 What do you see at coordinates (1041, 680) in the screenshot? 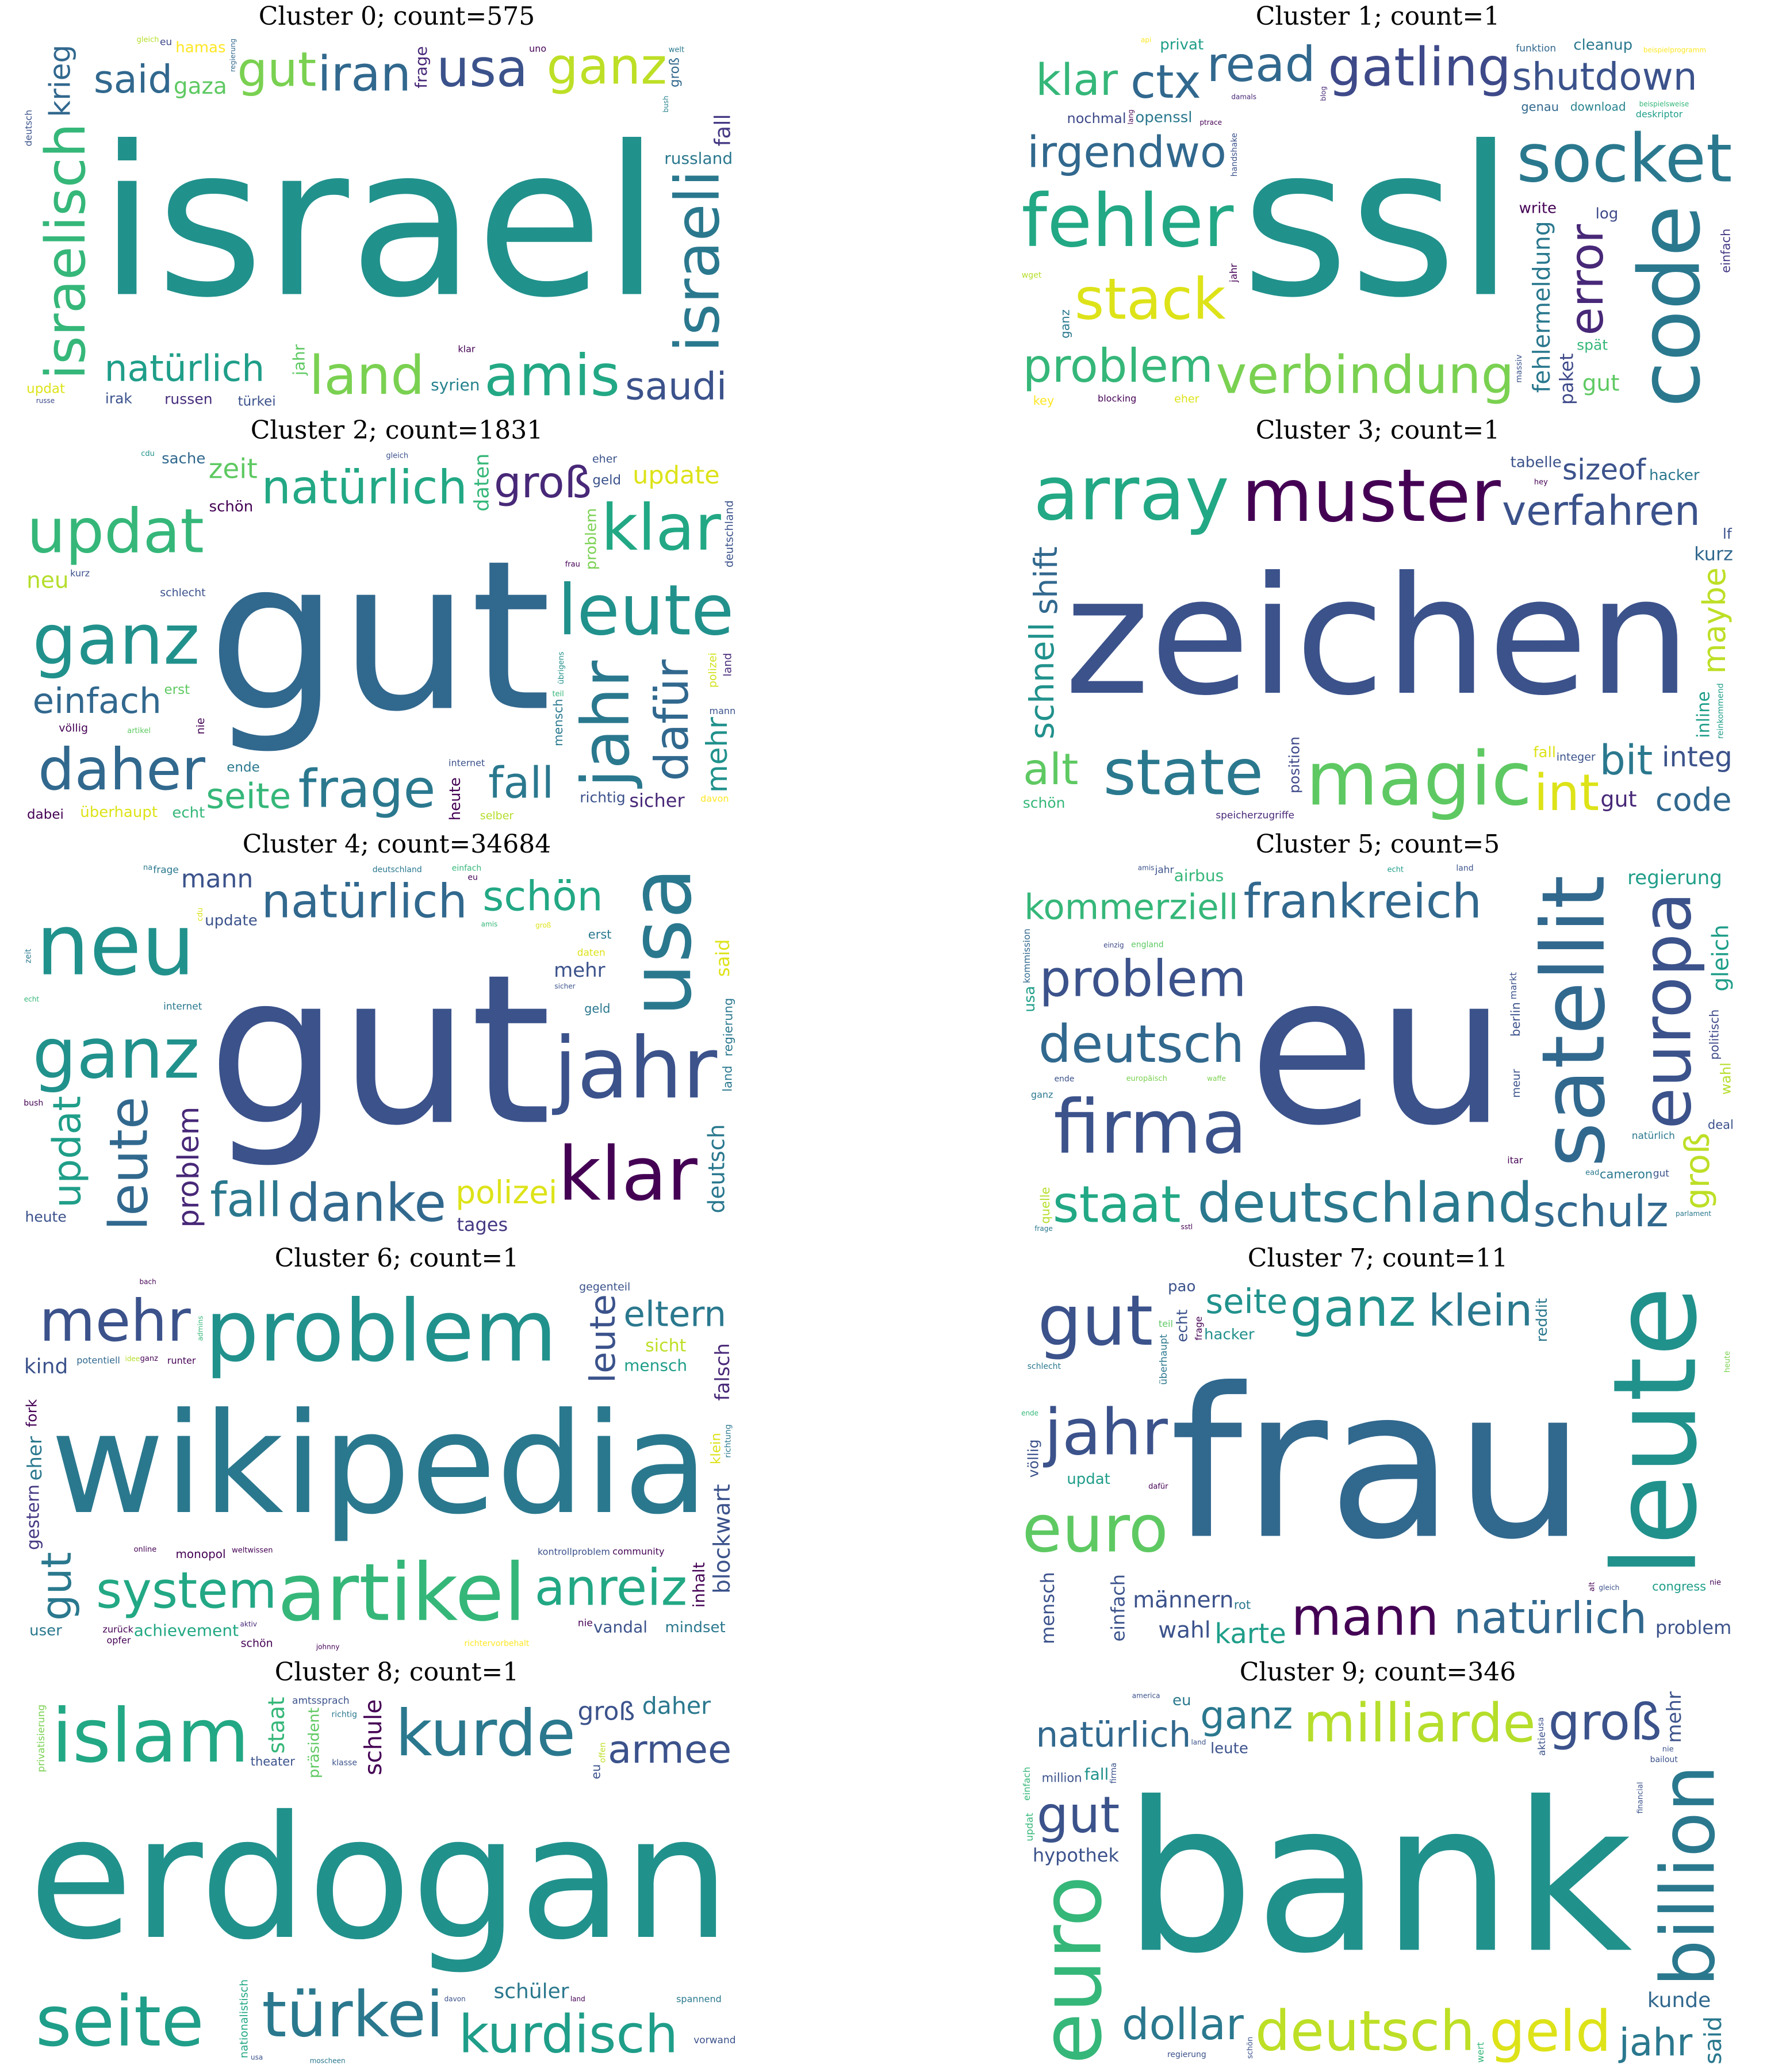
I see `word: schnell` at bounding box center [1041, 680].